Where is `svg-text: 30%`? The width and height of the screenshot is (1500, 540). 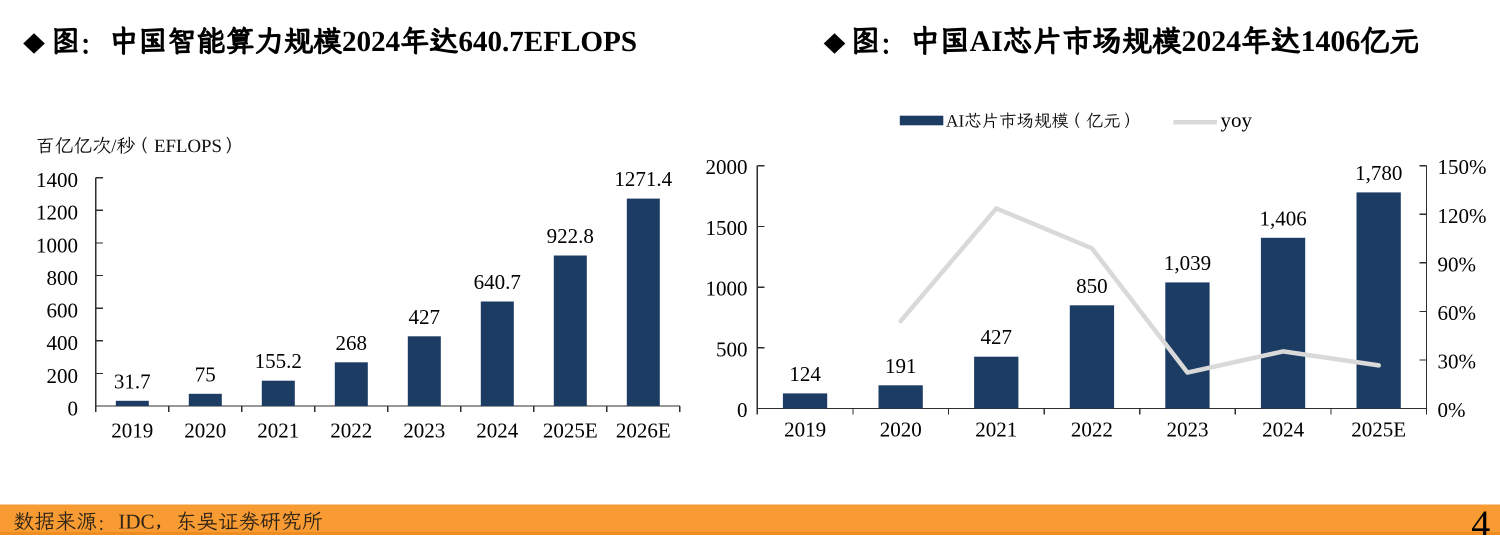
svg-text: 30% is located at coordinates (1457, 361).